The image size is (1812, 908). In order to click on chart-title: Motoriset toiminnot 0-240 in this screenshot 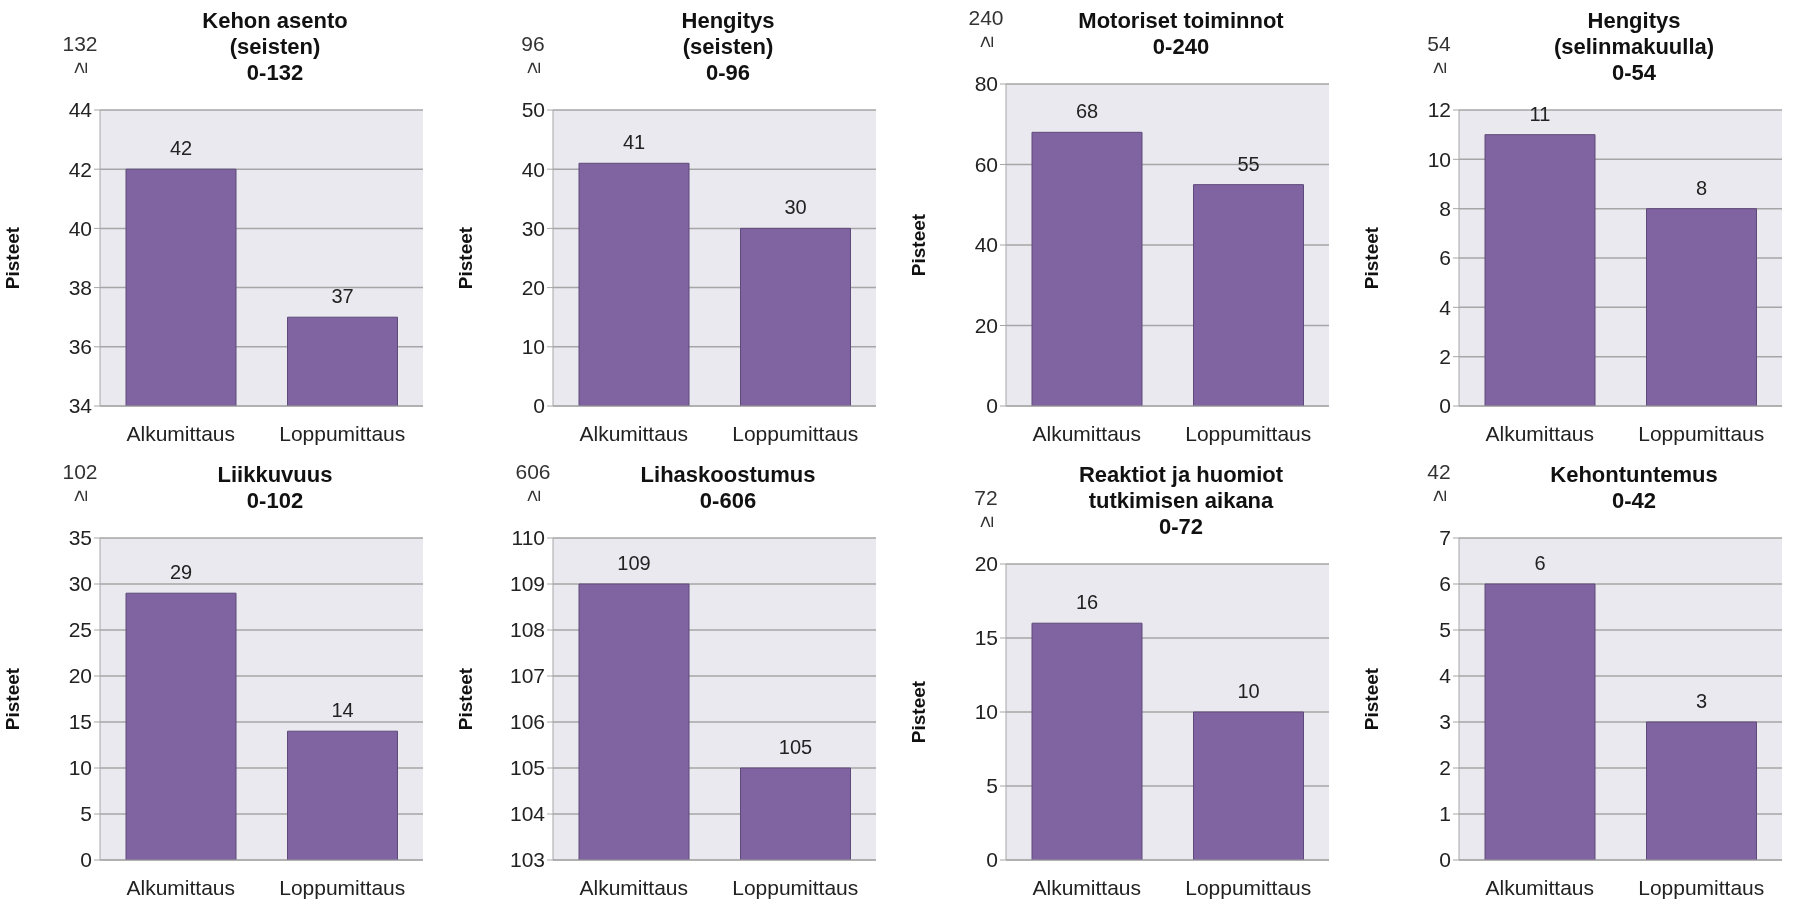, I will do `click(1181, 34)`.